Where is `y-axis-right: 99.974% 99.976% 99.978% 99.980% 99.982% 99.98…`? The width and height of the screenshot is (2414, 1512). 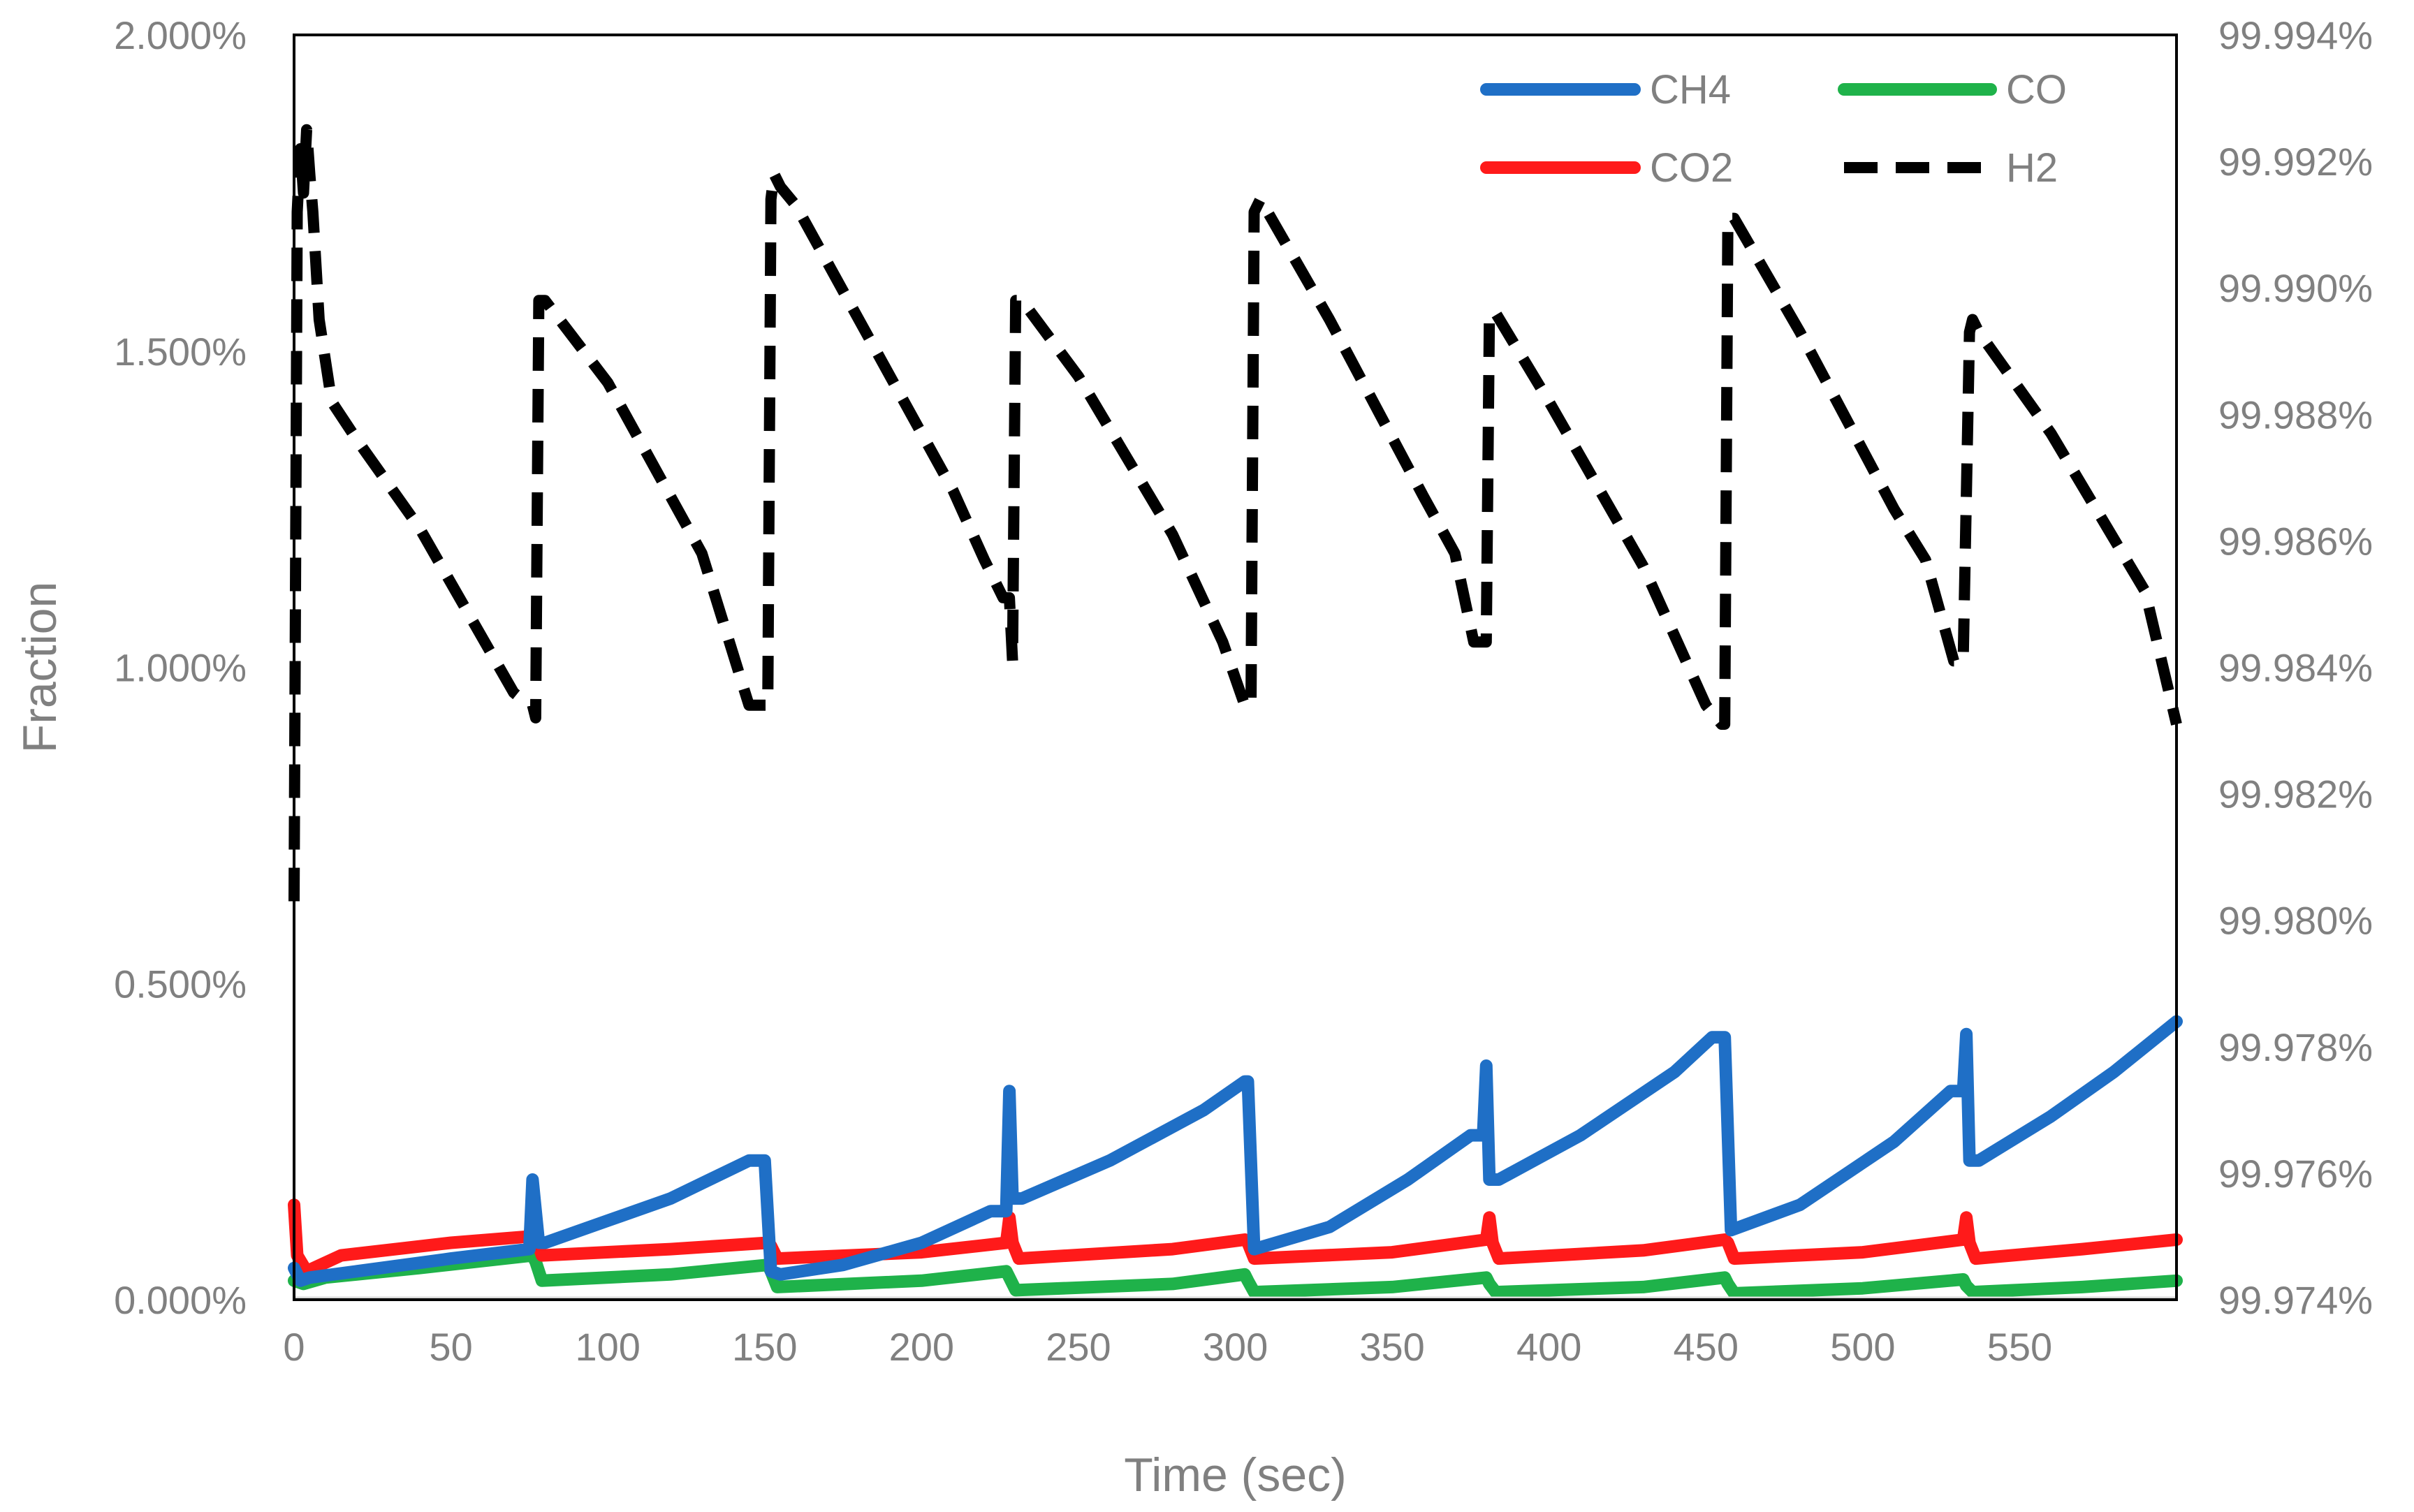 y-axis-right: 99.974% 99.976% 99.978% 99.980% 99.982% 99.98… is located at coordinates (2295, 668).